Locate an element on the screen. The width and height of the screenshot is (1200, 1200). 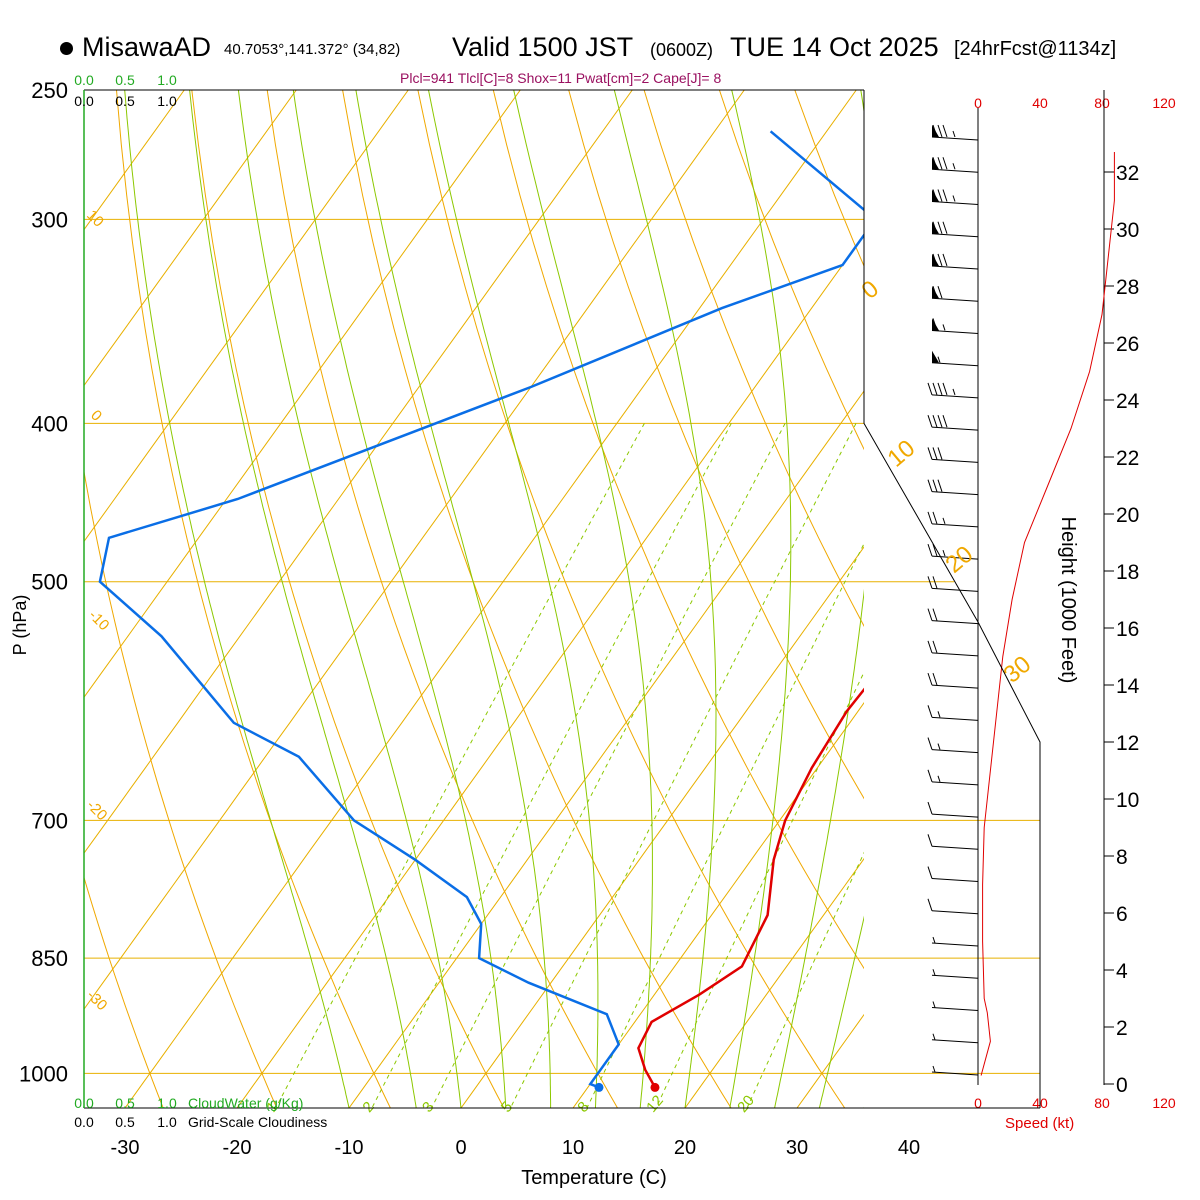
height-tick-label: 24 is located at coordinates (1128, 401).